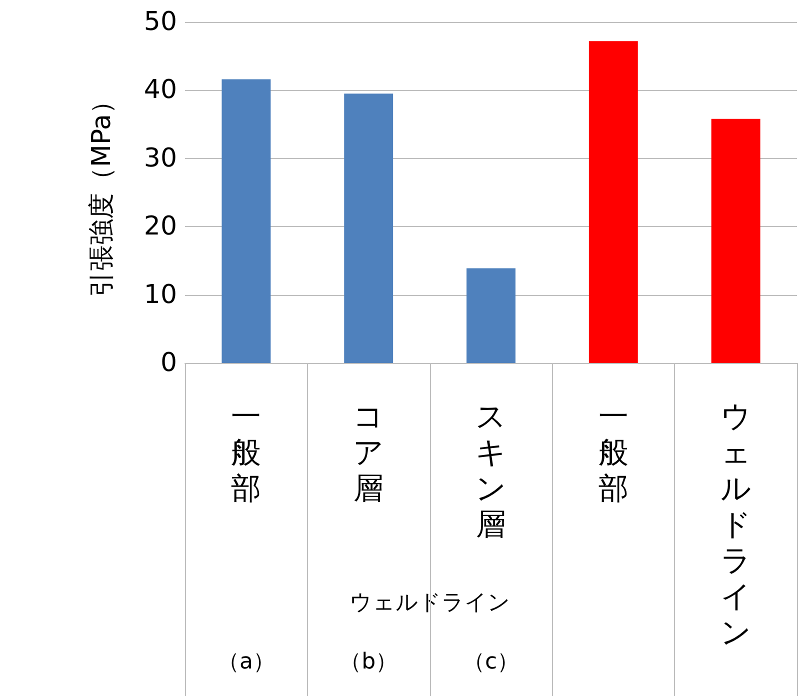  I want to click on x-tick-label: コア層, so click(368, 453).